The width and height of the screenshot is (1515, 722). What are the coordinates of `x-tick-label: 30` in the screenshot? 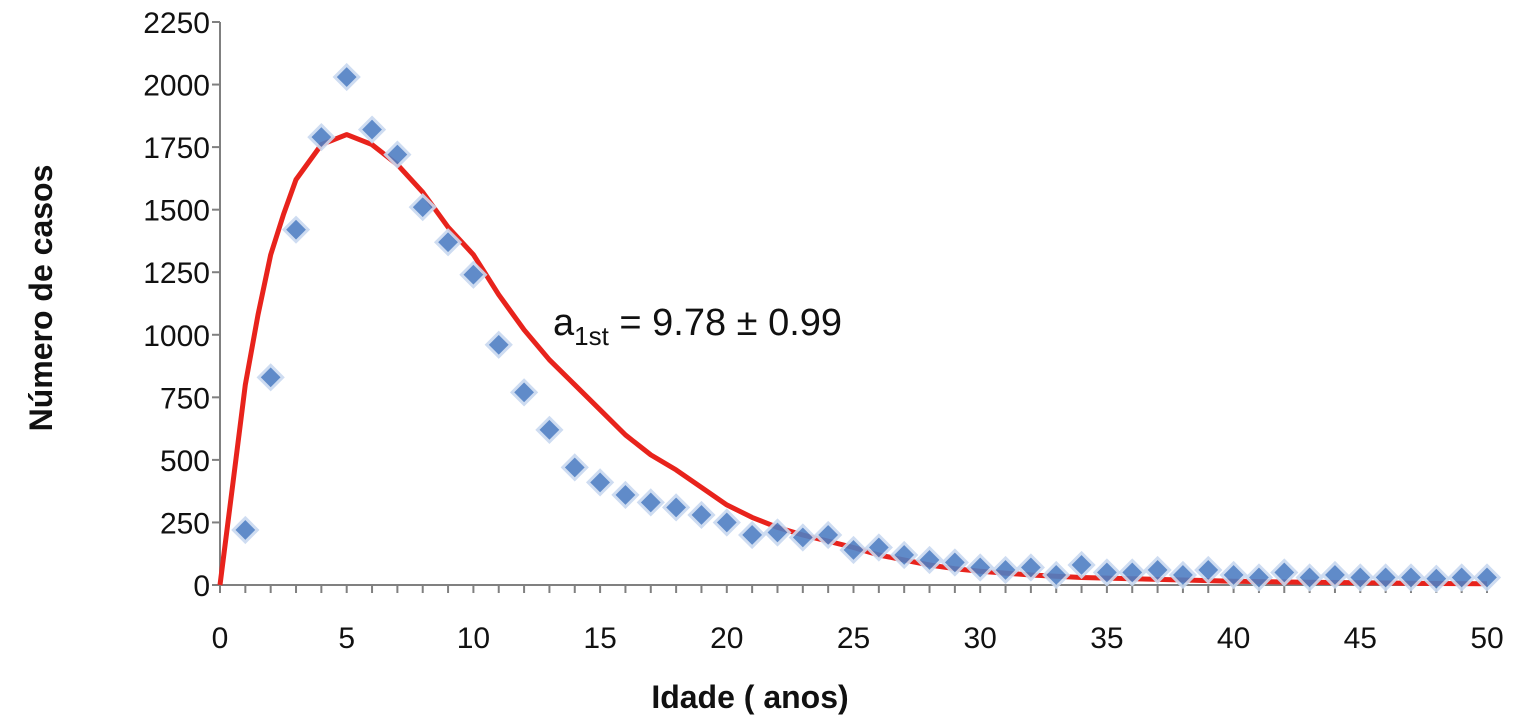 It's located at (980, 638).